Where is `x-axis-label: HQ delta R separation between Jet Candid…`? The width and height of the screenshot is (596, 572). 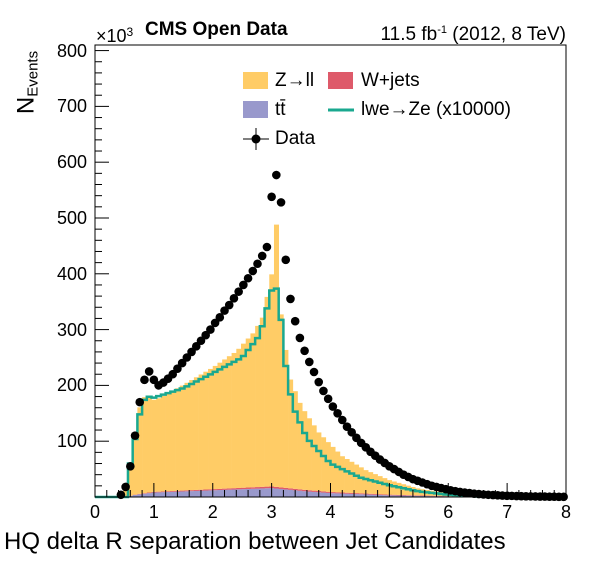
x-axis-label: HQ delta R separation between Jet Candid… is located at coordinates (255, 541).